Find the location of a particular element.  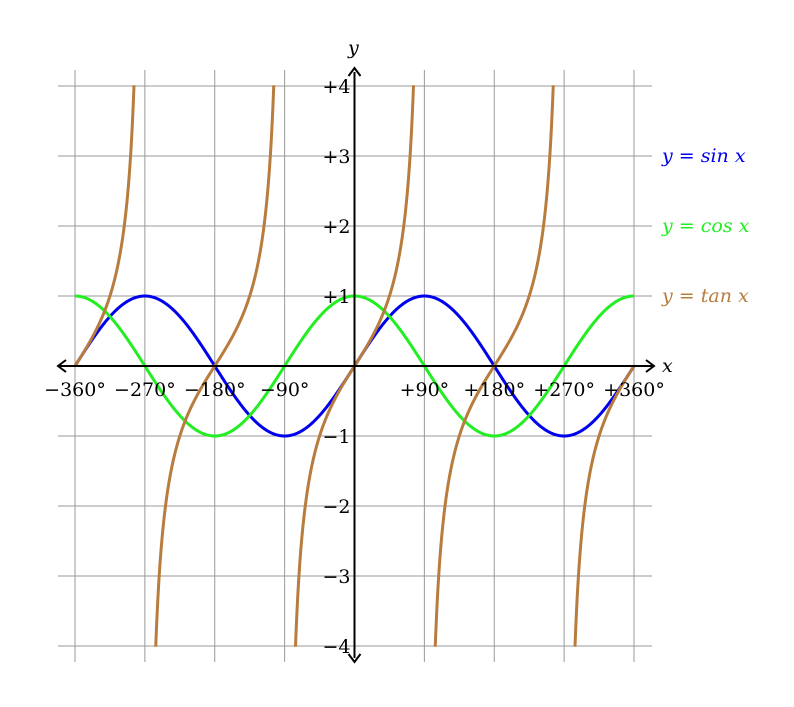

legend-cos: y = cos x is located at coordinates (705, 226).